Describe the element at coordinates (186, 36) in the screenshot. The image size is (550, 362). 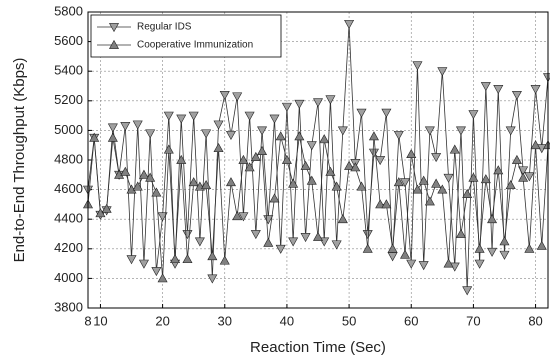
I see `legend-box` at that location.